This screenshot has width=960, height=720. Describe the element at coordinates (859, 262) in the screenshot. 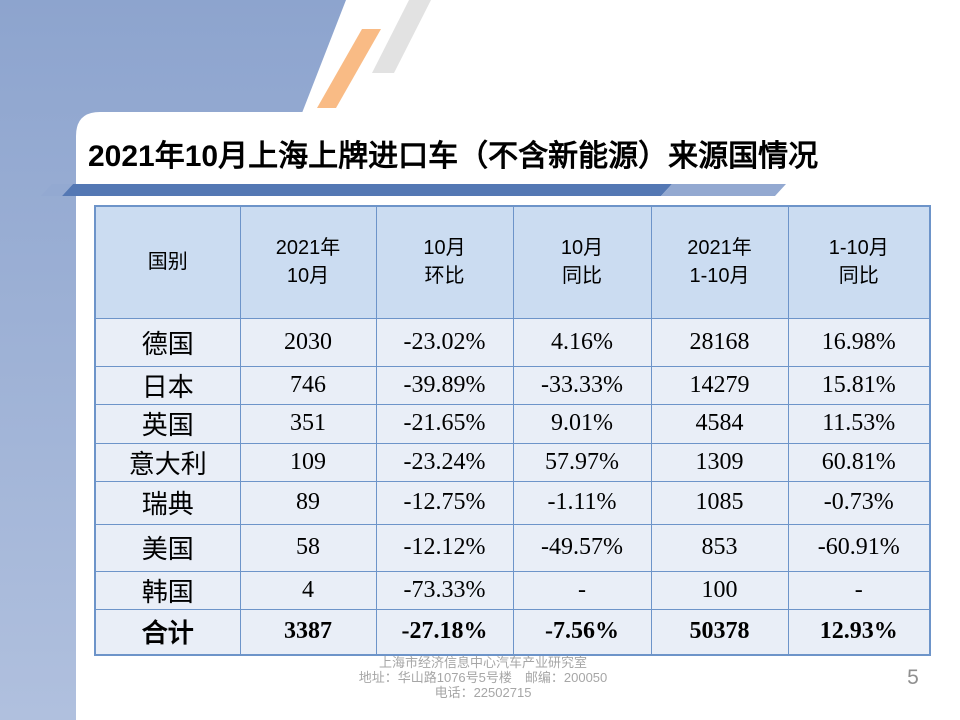

I see `col-header-jan-oct-yoy: 1-10月 同比` at that location.